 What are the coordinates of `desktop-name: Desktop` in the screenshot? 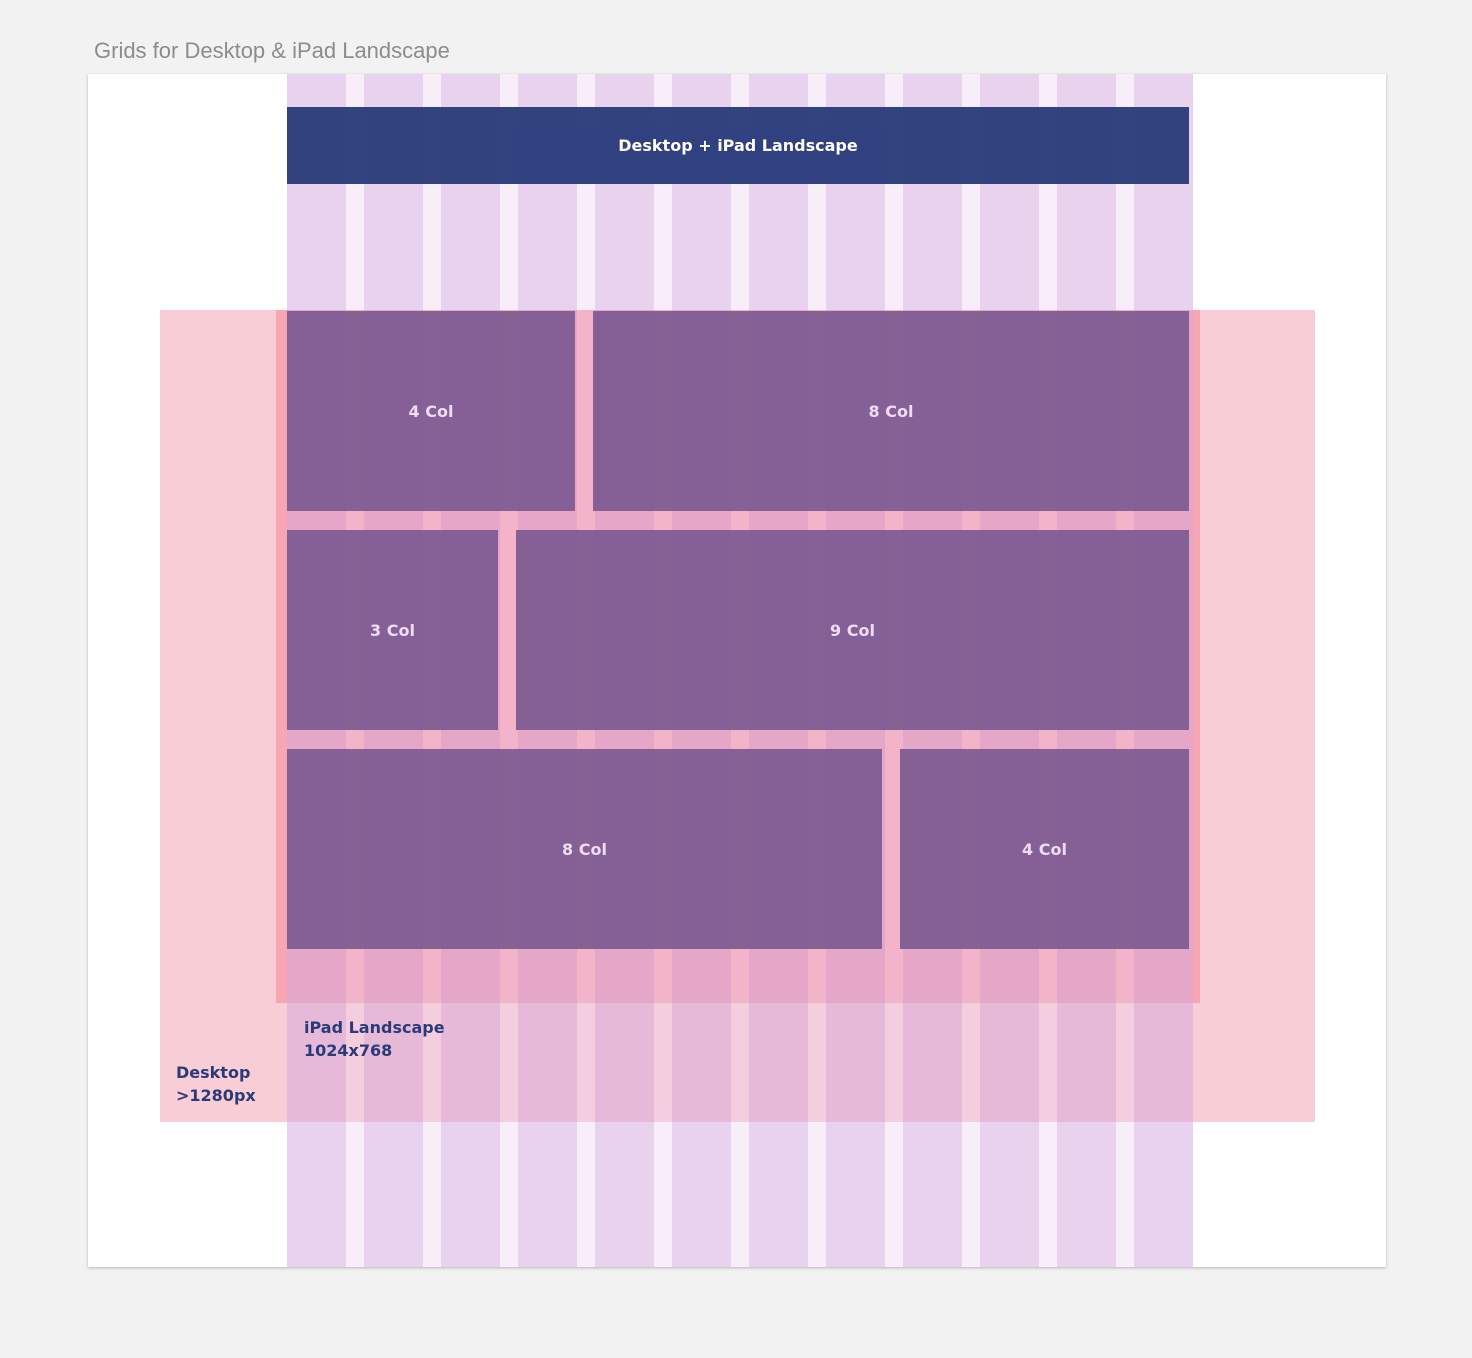 It's located at (213, 1072).